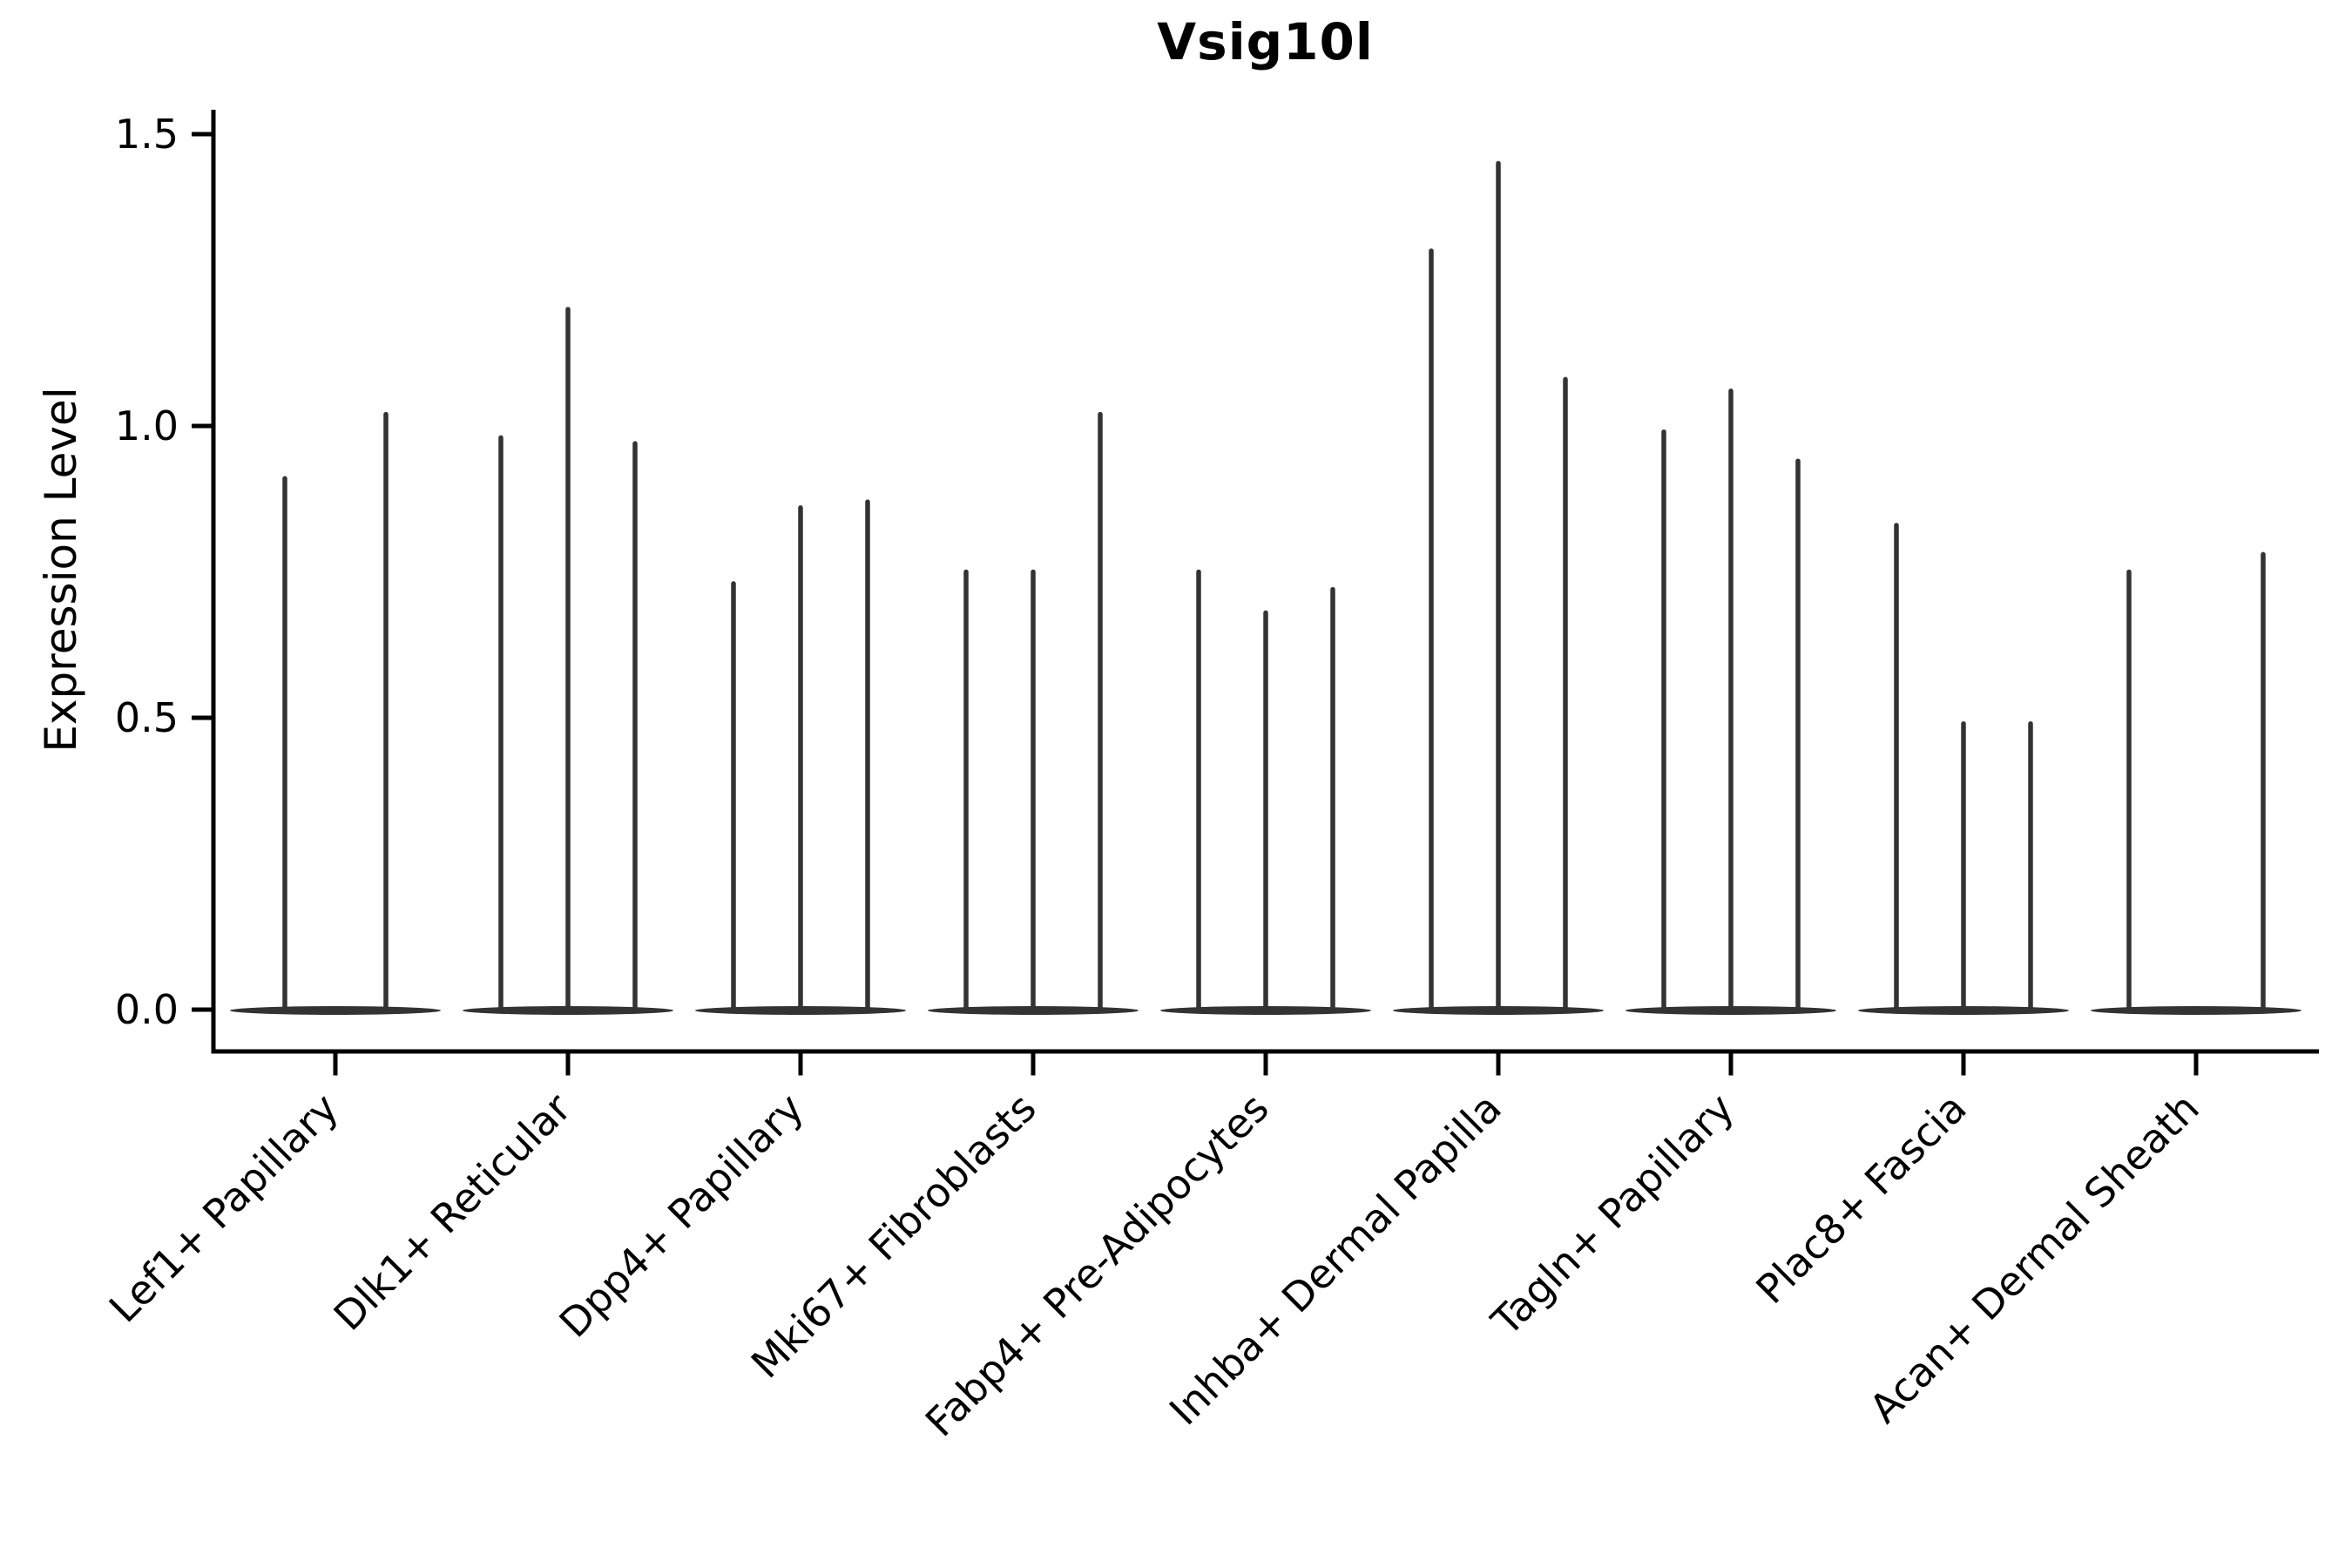 The image size is (2352, 1568). Describe the element at coordinates (224, 1208) in the screenshot. I see `x-category-label: Lef1+ Papillary` at that location.